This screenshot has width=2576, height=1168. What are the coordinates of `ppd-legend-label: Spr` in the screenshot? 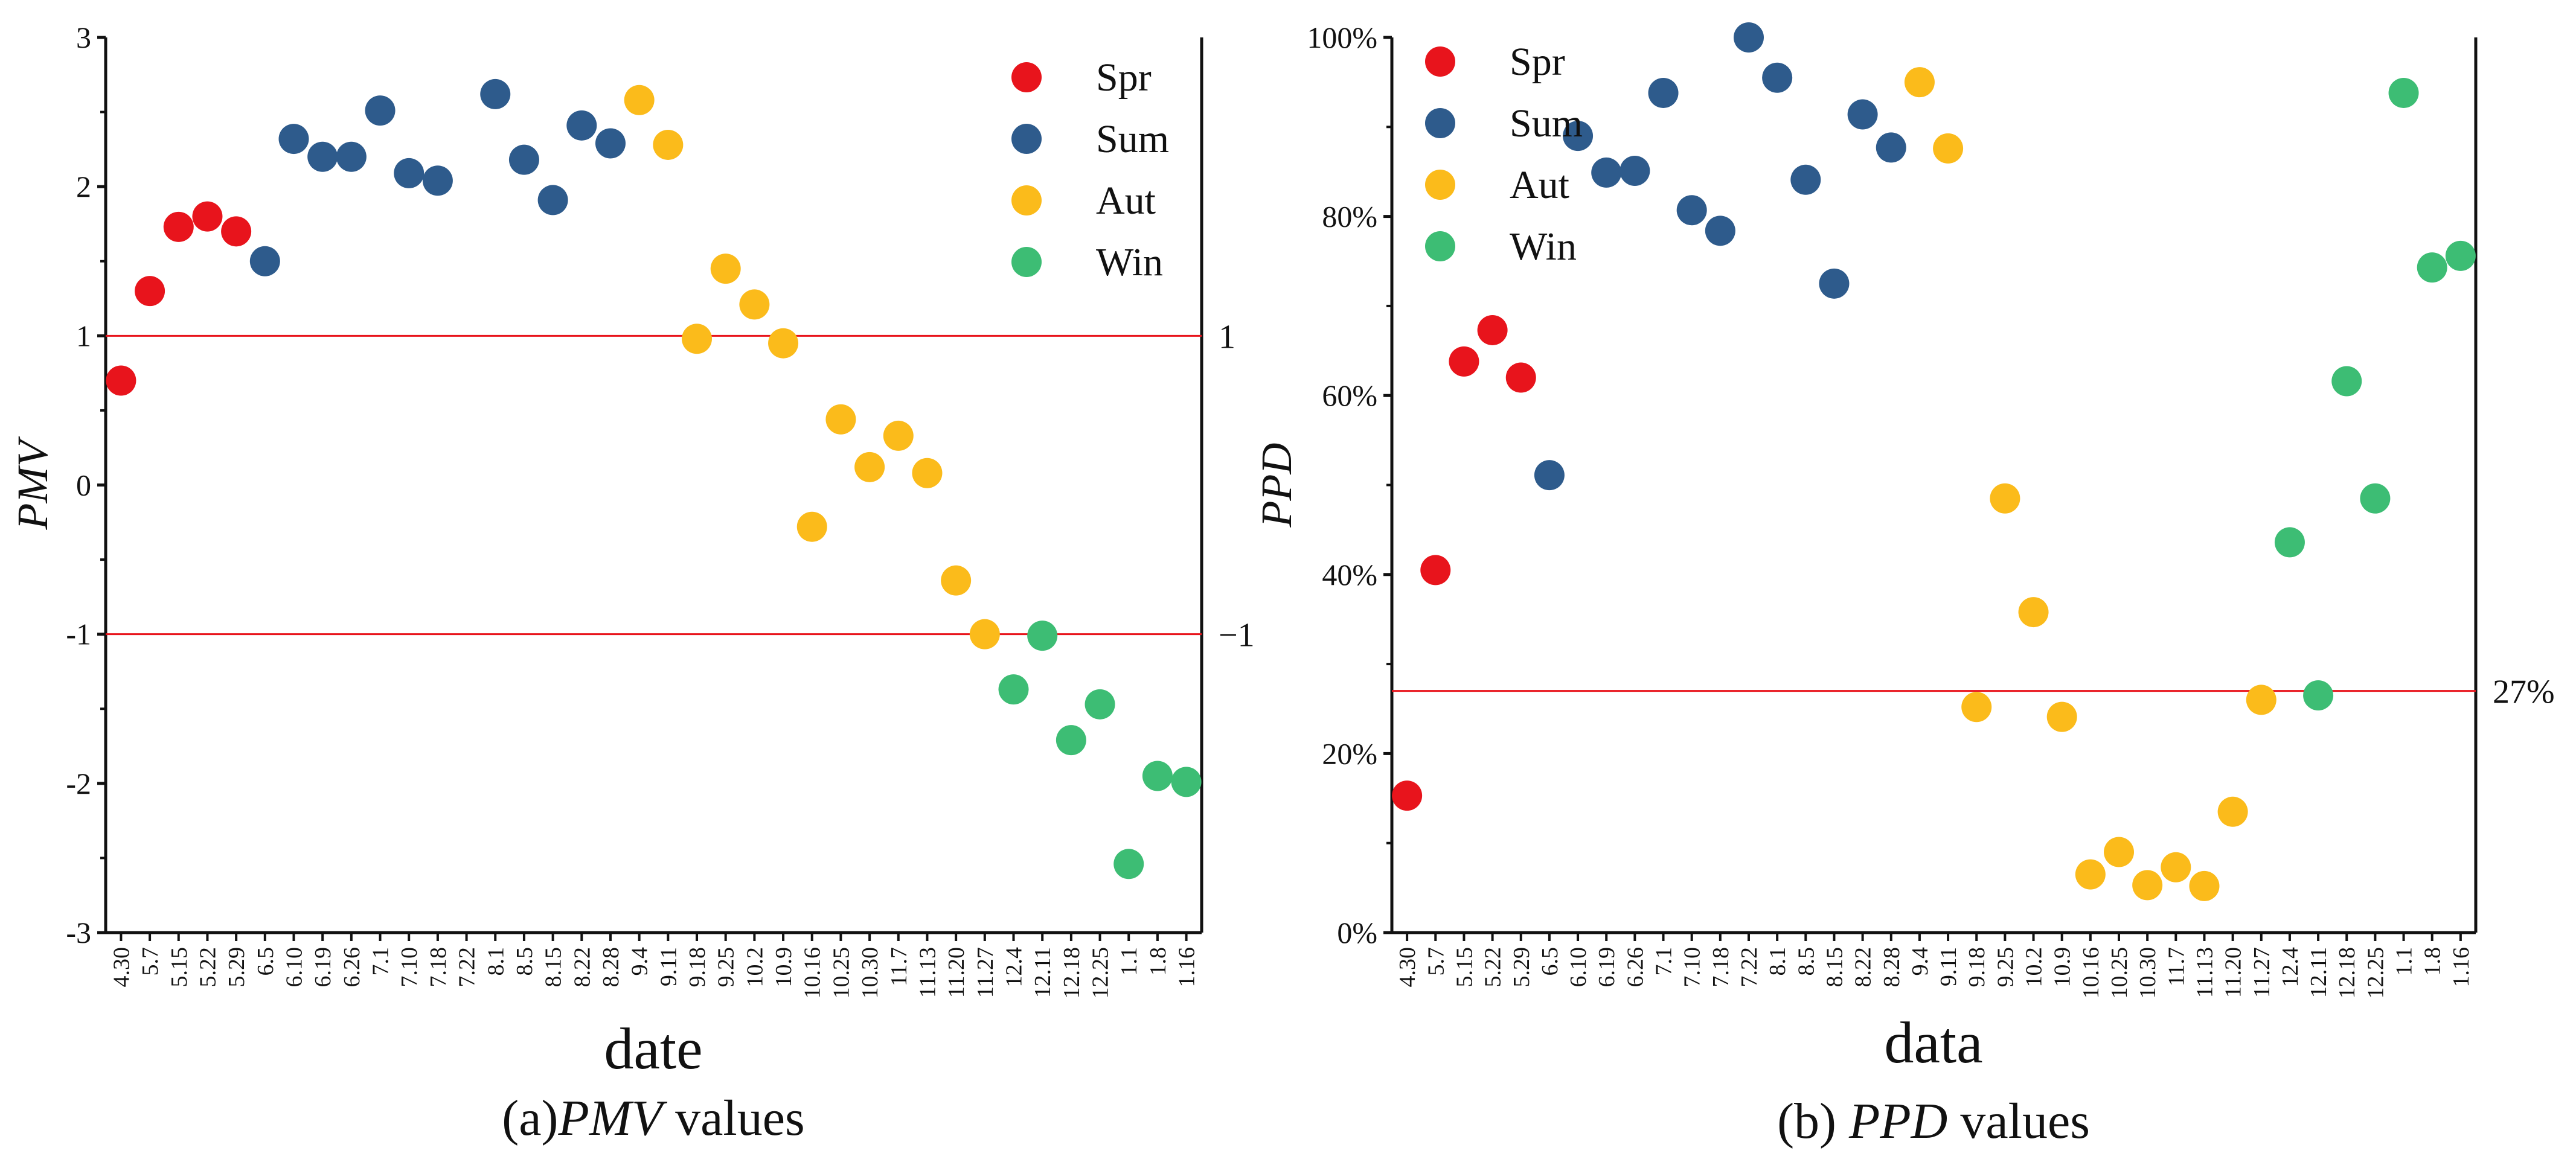 It's located at (1537, 62).